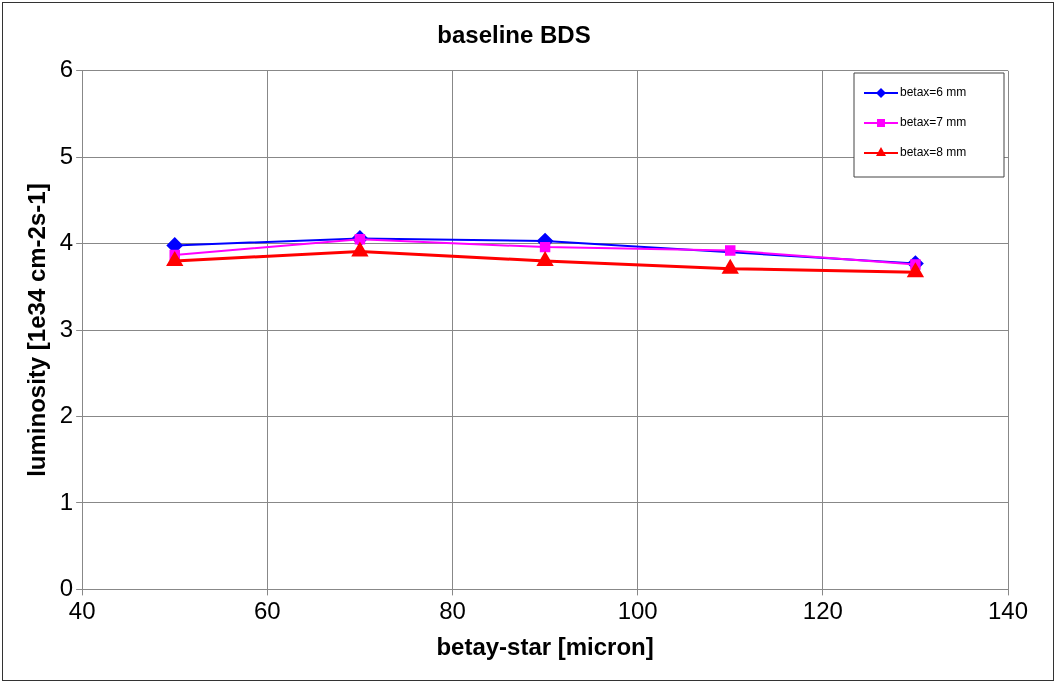  I want to click on y-tick-label: 4, so click(66, 242).